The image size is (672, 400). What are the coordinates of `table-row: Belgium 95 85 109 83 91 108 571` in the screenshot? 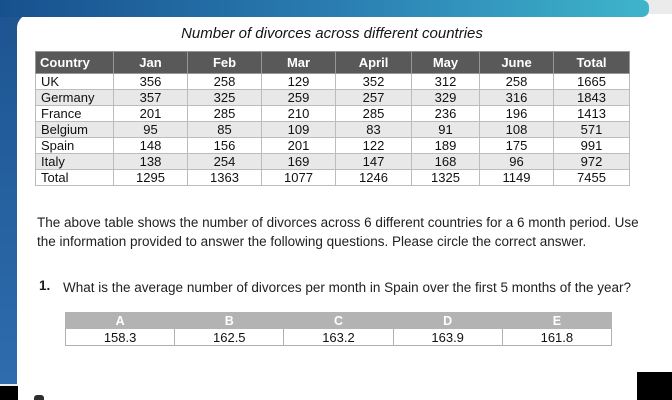 It's located at (332, 129).